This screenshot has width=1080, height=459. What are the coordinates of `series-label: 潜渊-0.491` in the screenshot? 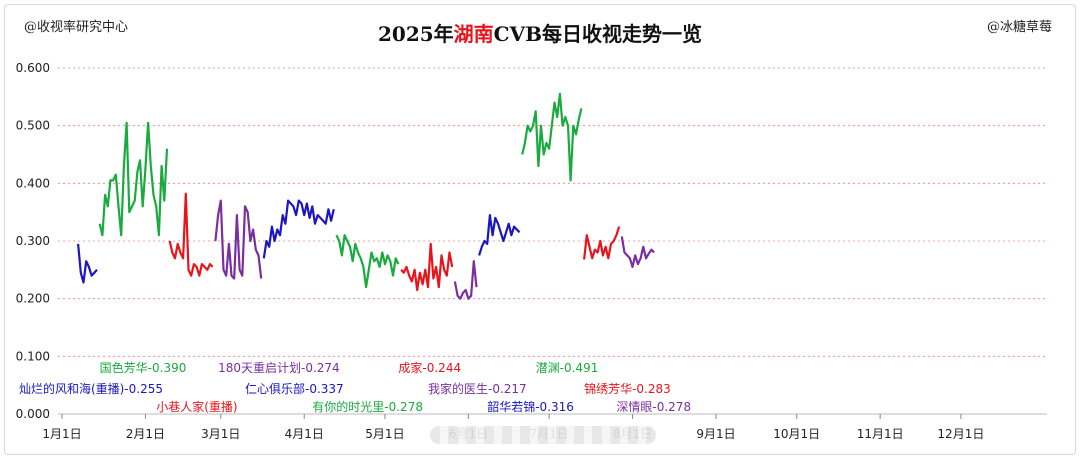 It's located at (567, 368).